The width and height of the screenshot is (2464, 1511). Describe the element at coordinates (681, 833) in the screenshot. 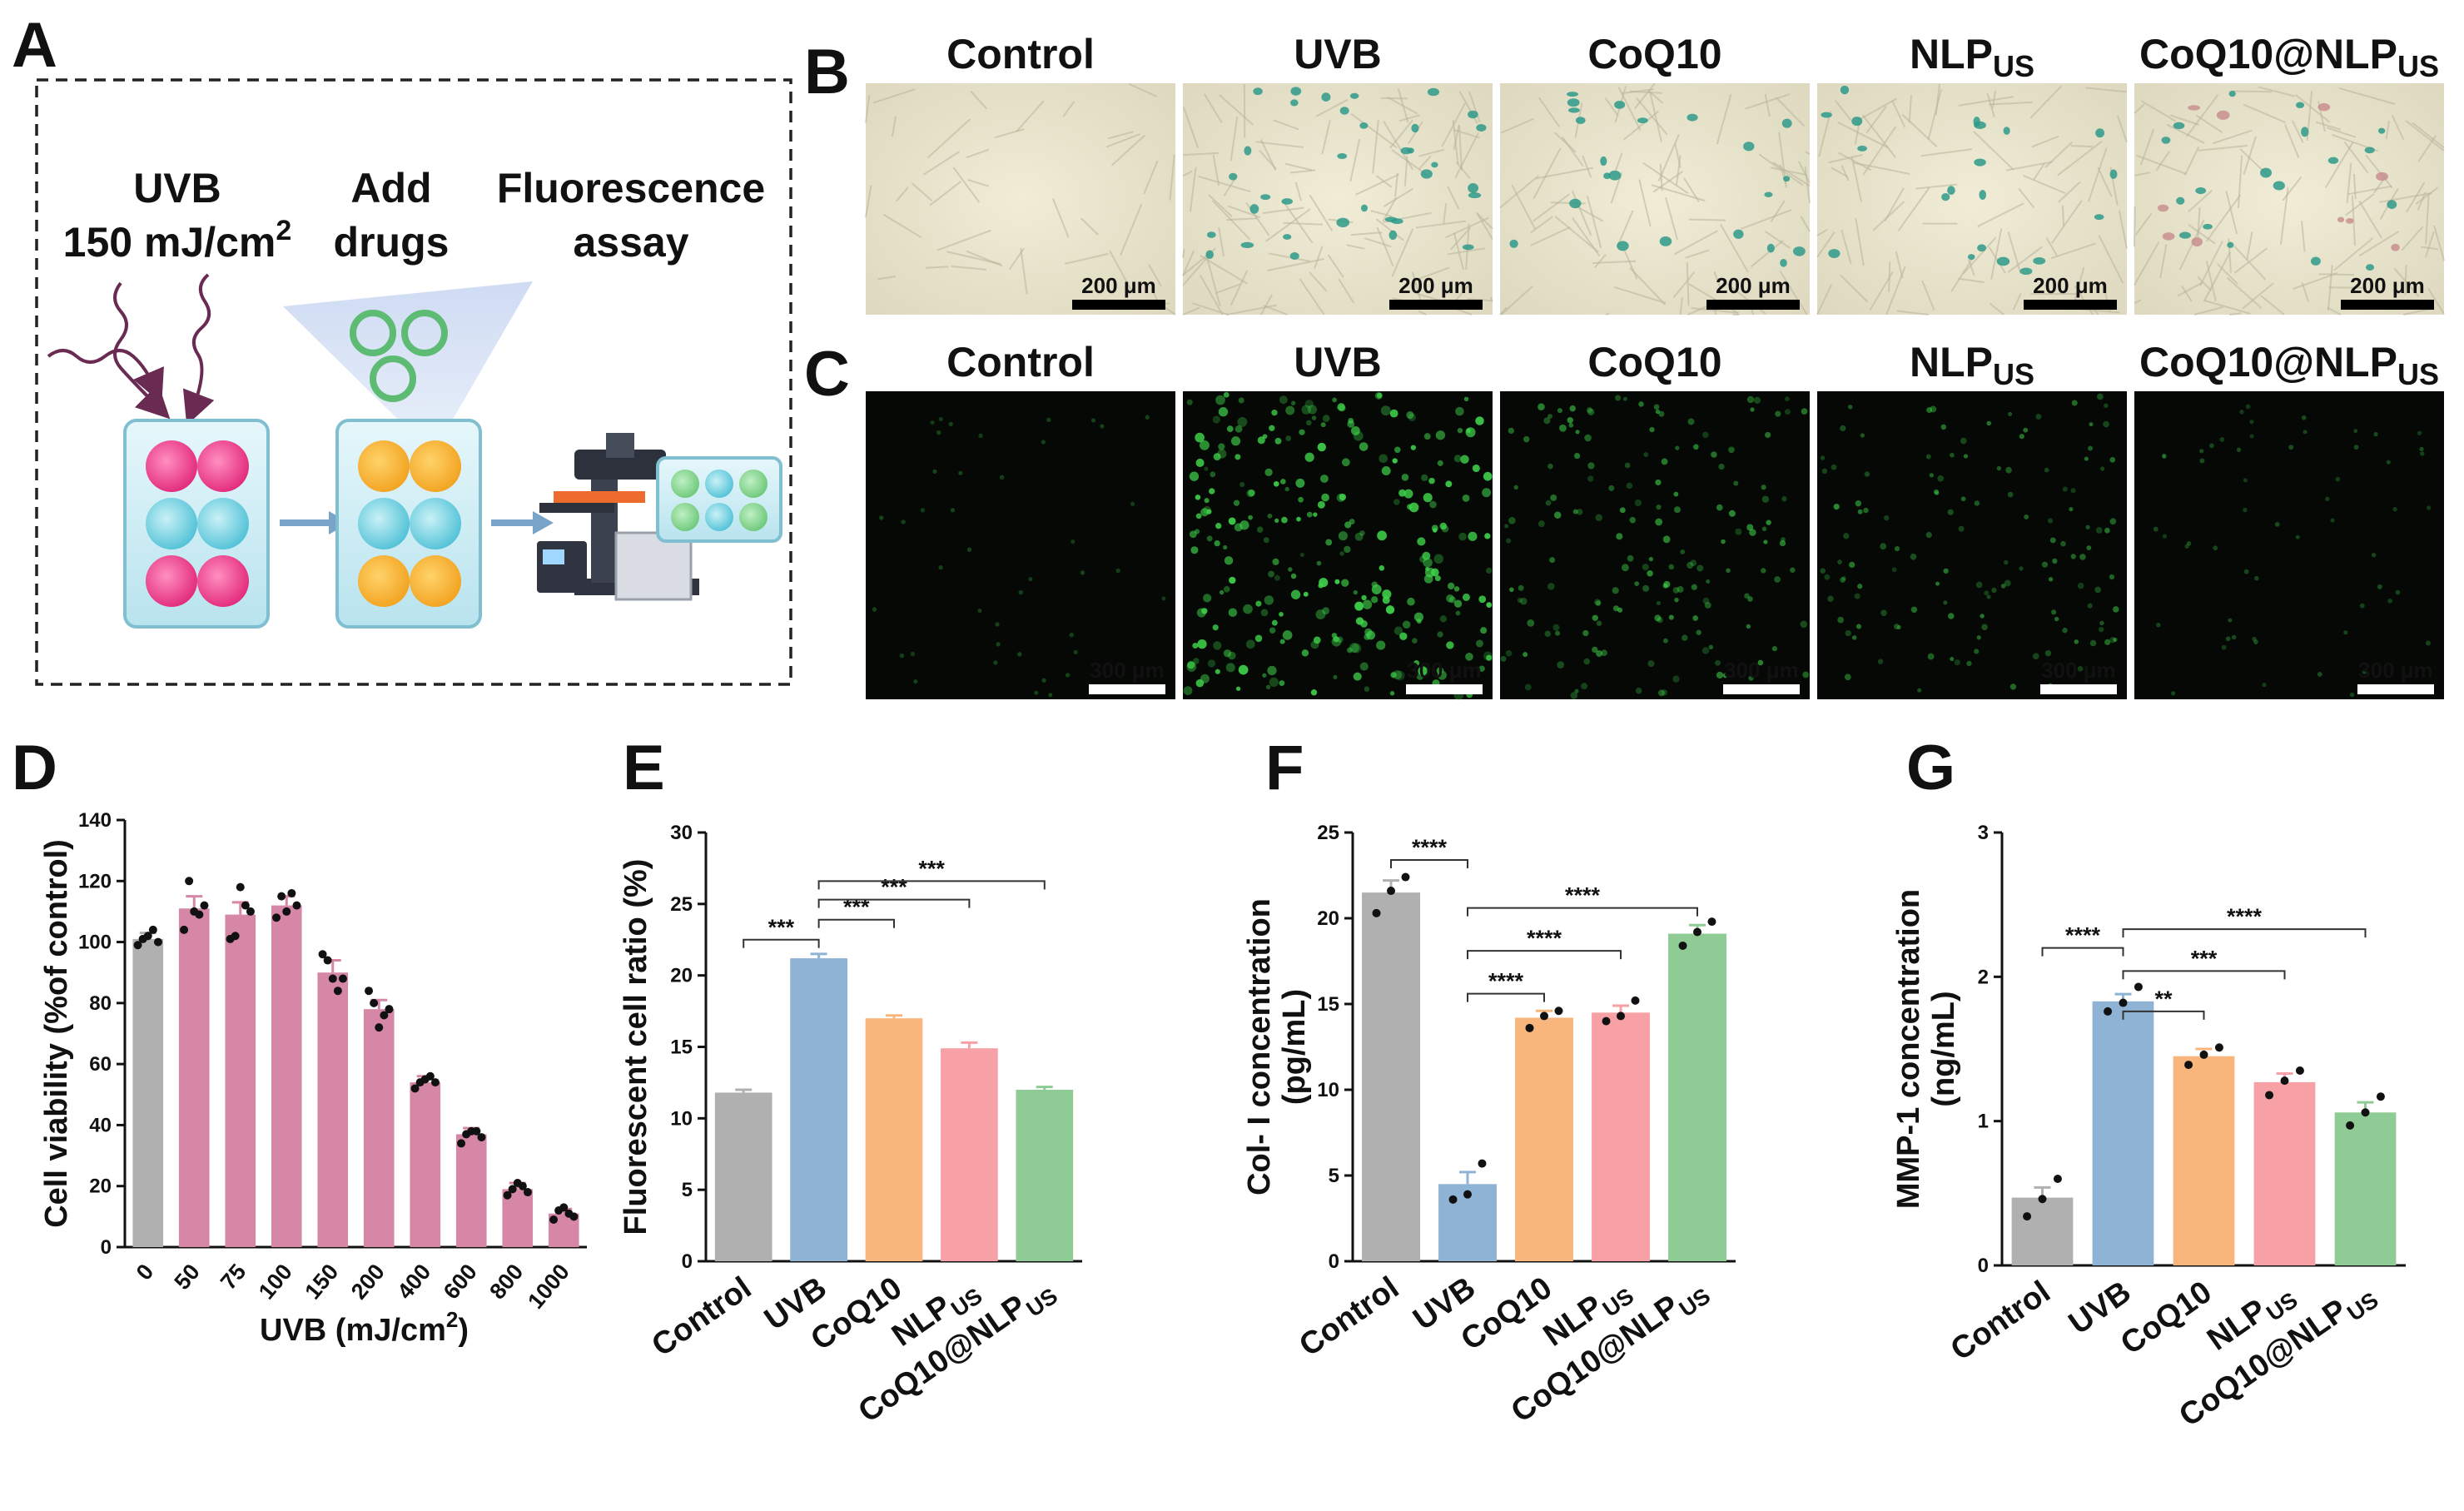

I see `y-tick-label-e: 30` at that location.